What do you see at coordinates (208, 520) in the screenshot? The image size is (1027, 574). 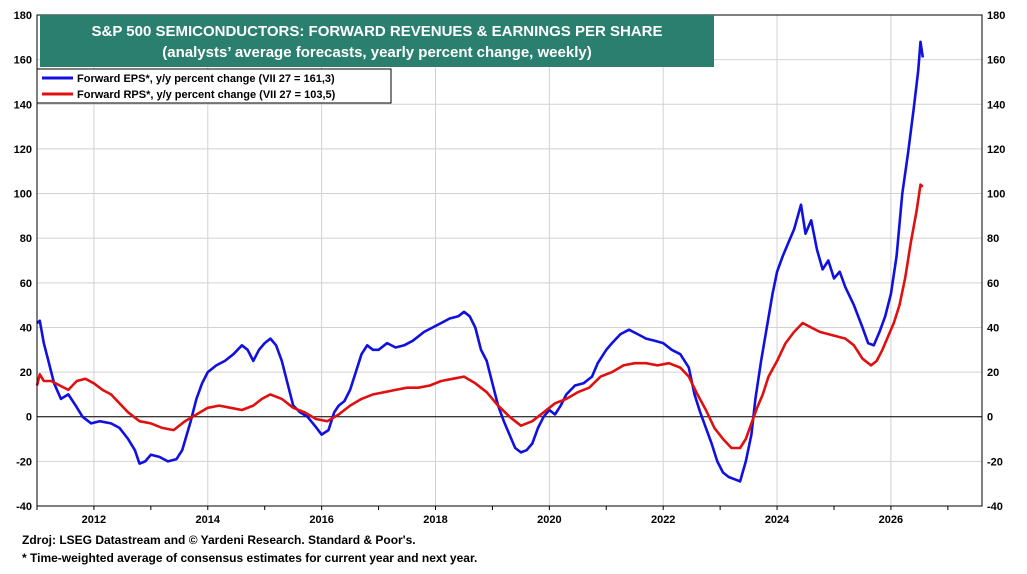 I see `x-tick-label: 2014` at bounding box center [208, 520].